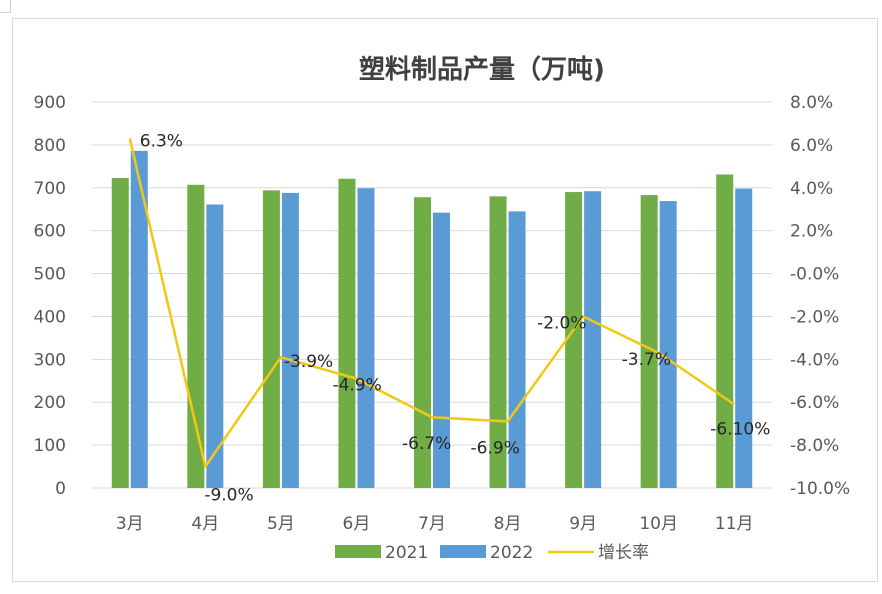  What do you see at coordinates (658, 524) in the screenshot?
I see `x-tick-label: 10月` at bounding box center [658, 524].